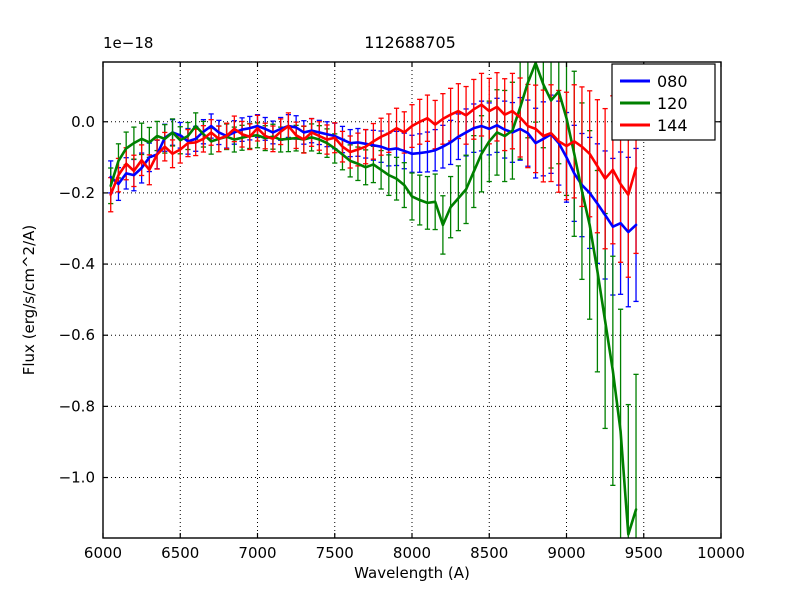 The height and width of the screenshot is (600, 800). What do you see at coordinates (77, 335) in the screenshot?
I see `y-tick-label: −0.6` at bounding box center [77, 335].